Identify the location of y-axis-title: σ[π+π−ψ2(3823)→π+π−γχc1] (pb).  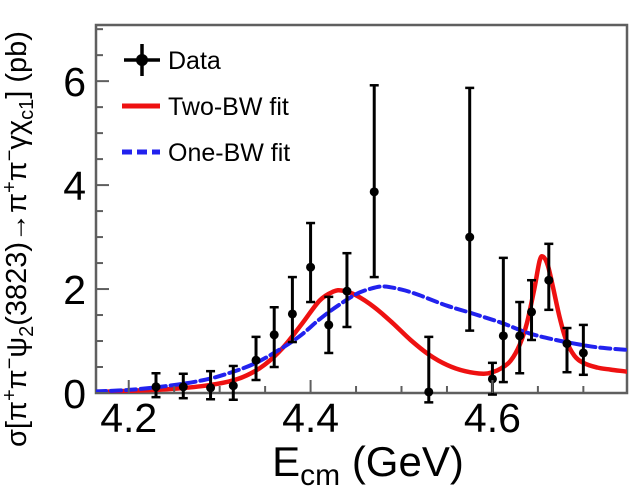
(19, 239).